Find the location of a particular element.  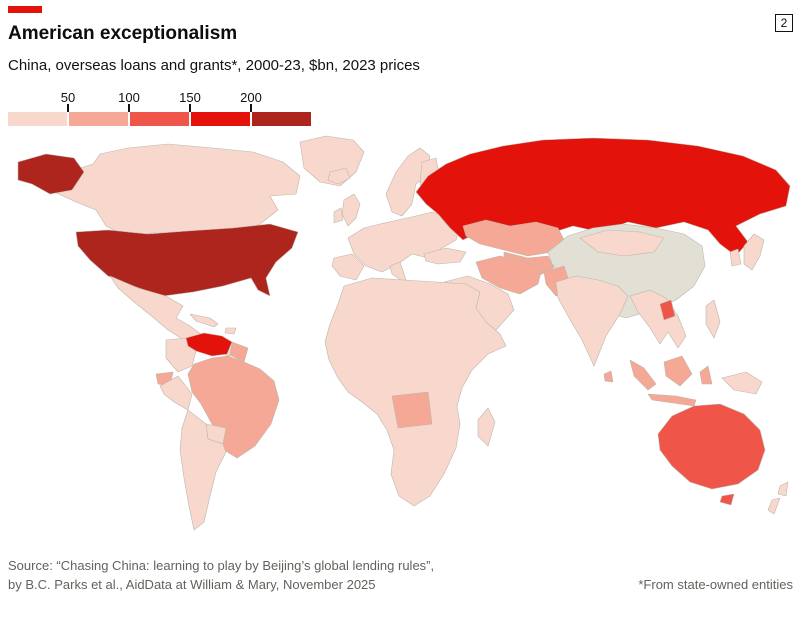

region-new-guinea is located at coordinates (742, 383).